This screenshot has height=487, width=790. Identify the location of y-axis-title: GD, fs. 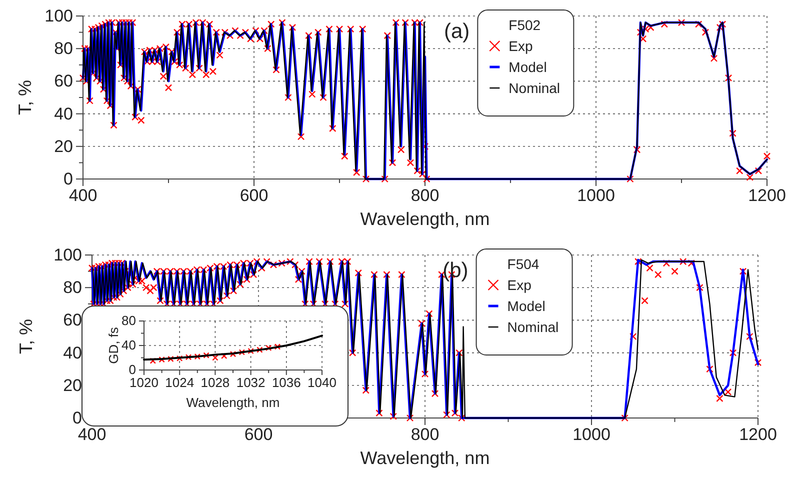
(113, 345).